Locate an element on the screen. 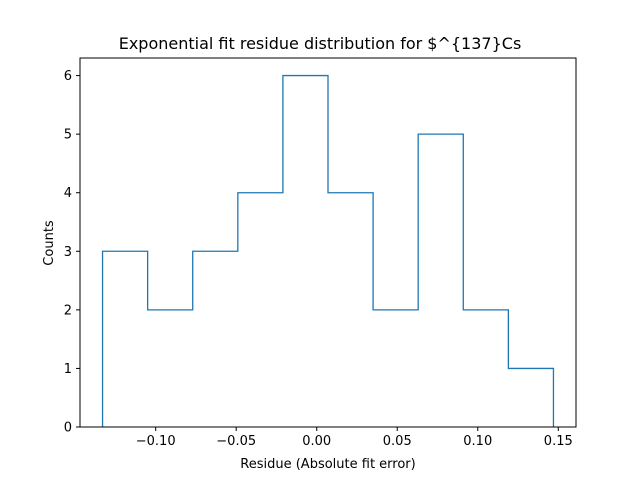 This screenshot has height=480, width=640. x-axis-label: Residue (Absolute fit error) is located at coordinates (327, 464).